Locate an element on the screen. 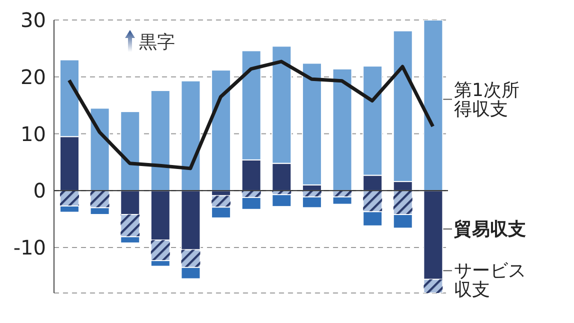  y-tick-label: 10 is located at coordinates (33, 134).